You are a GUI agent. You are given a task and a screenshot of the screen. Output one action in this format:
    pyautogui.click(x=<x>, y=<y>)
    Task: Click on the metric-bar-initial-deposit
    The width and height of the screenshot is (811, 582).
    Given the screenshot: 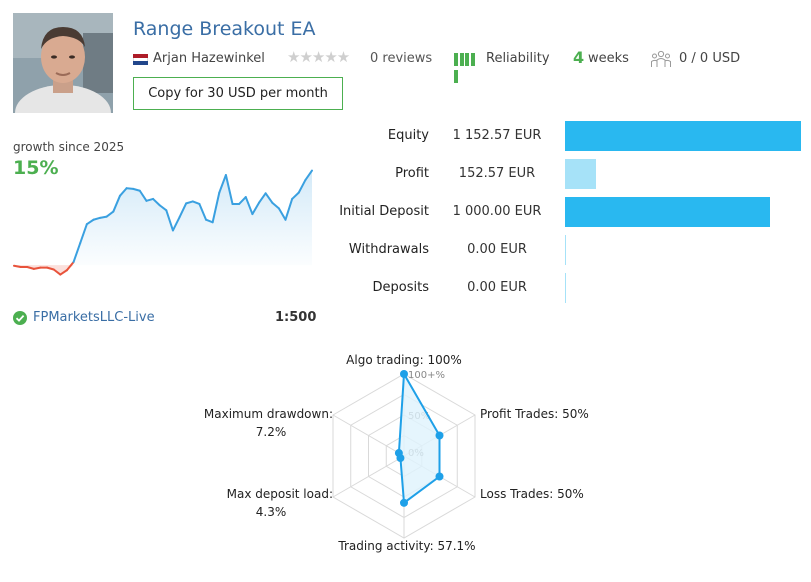 What is the action you would take?
    pyautogui.click(x=667, y=212)
    